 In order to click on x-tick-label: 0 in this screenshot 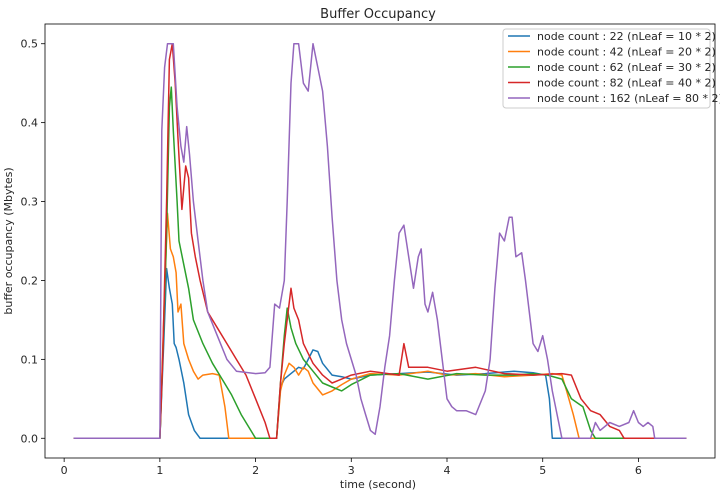, I will do `click(64, 470)`.